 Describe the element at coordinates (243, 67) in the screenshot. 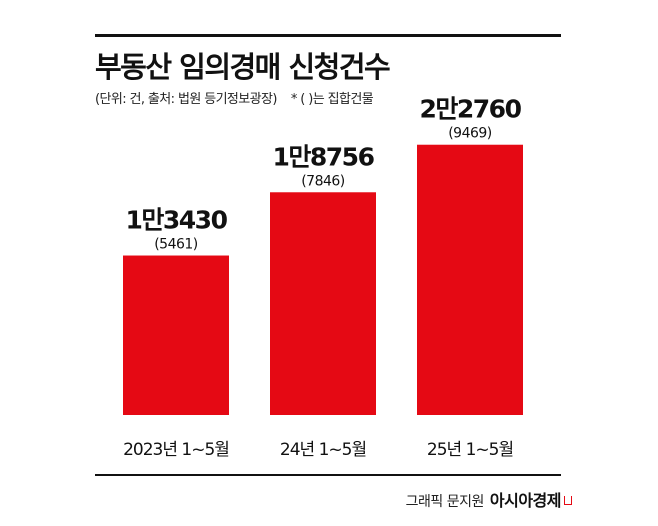

I see `chart-title: 부동산 임의경매 신청건수` at that location.